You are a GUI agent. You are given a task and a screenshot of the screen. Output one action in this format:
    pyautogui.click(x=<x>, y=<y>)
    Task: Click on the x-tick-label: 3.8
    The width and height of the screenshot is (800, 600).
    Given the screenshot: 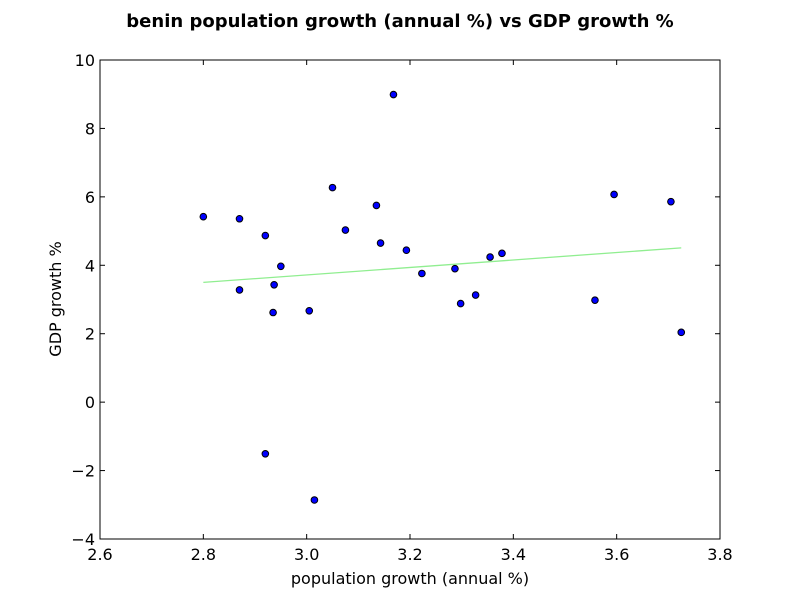 What is the action you would take?
    pyautogui.click(x=719, y=554)
    